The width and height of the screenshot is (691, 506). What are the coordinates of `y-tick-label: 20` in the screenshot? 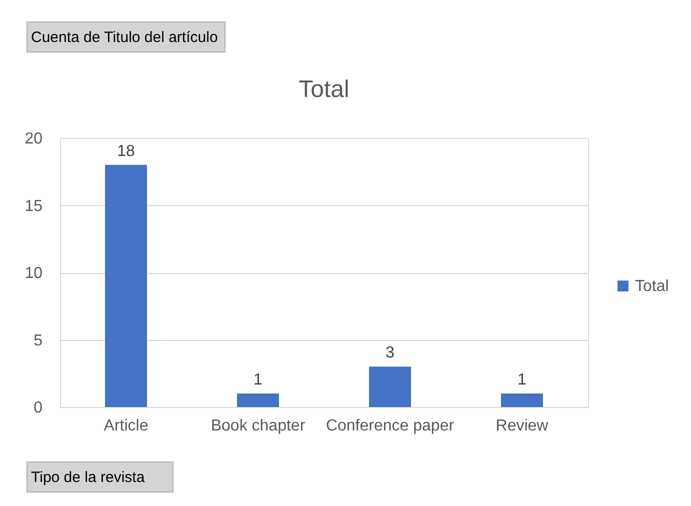 It's located at (33, 139).